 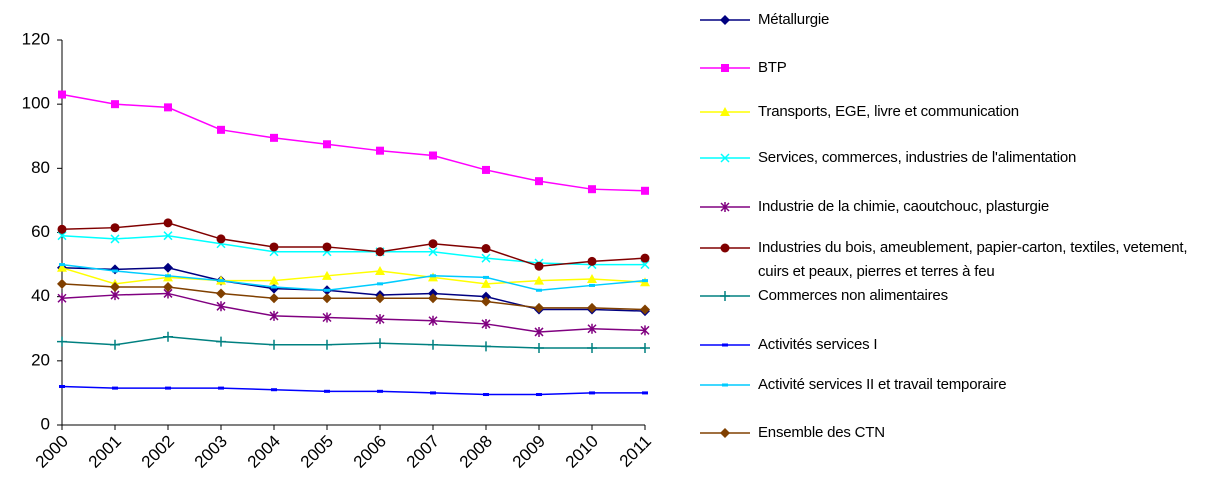 I want to click on y-tick-label: 20, so click(x=40, y=359).